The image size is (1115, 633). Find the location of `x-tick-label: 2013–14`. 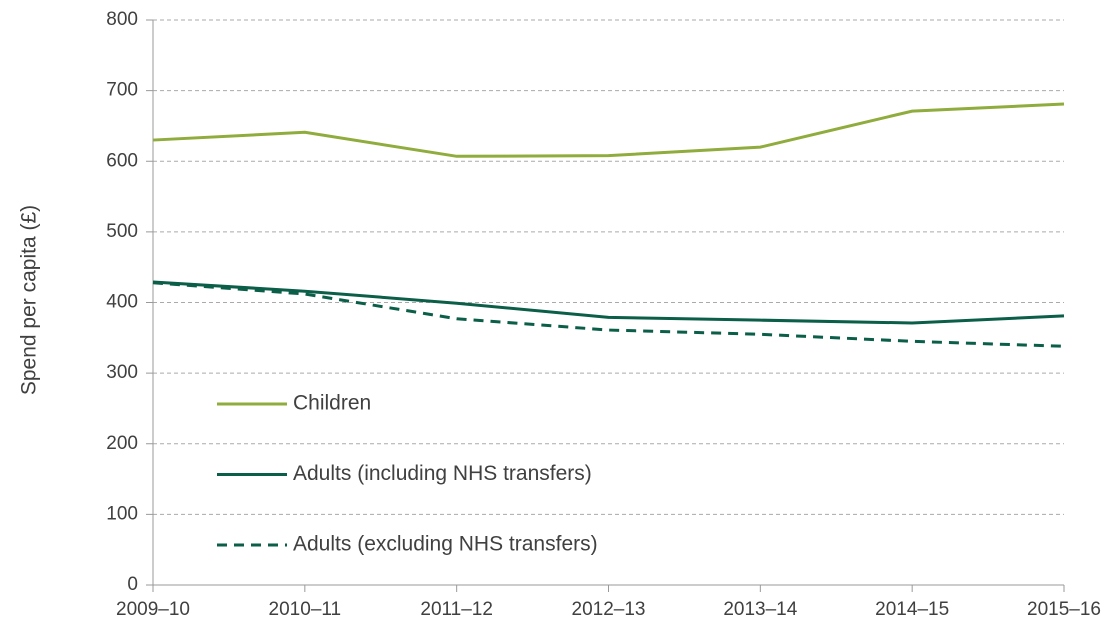

x-tick-label: 2013–14 is located at coordinates (760, 609).